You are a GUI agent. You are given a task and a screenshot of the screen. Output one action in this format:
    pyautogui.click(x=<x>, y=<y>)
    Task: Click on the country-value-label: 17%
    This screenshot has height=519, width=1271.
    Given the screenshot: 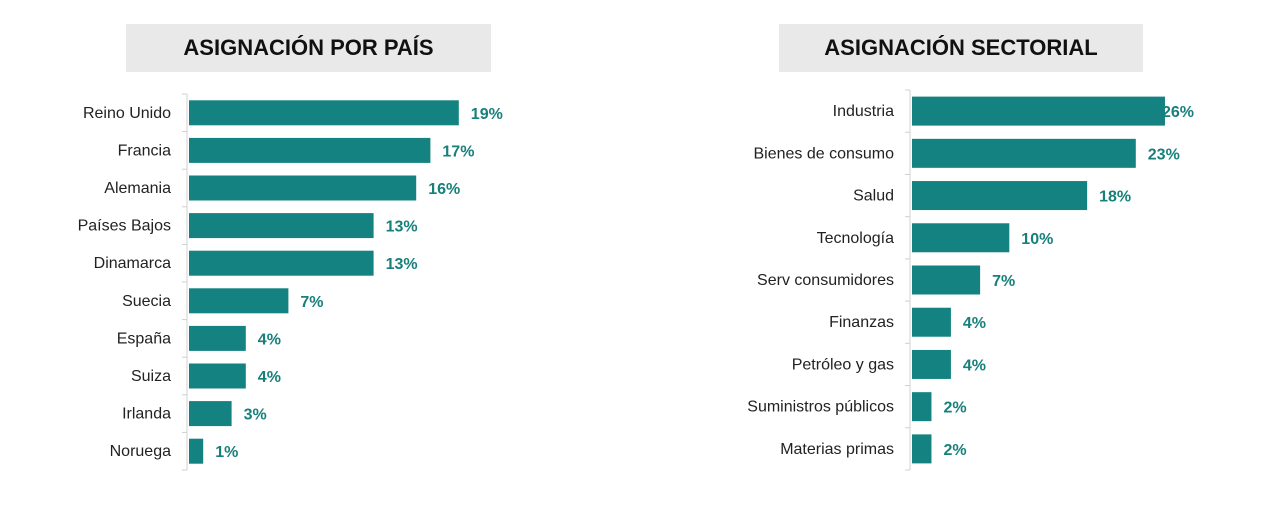 What is the action you would take?
    pyautogui.click(x=458, y=151)
    